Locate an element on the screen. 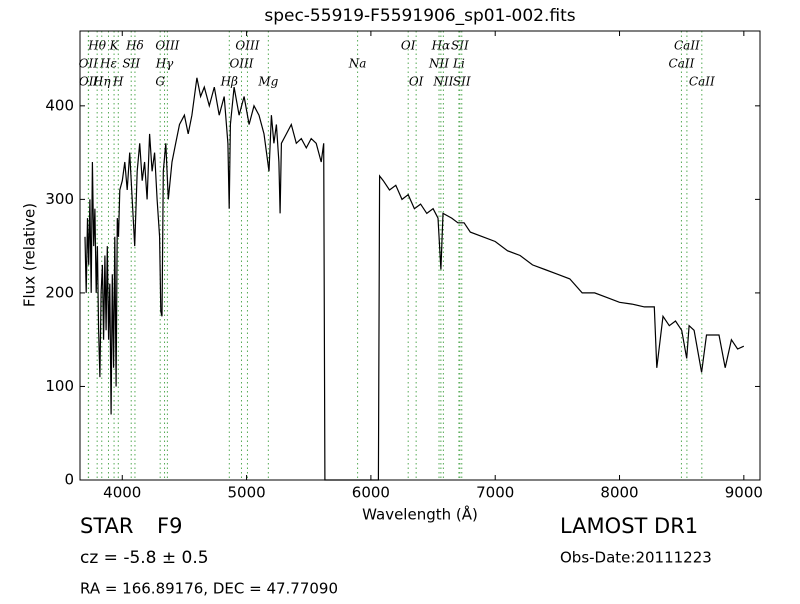 This screenshot has height=604, width=800. spectral-line-label: Hε is located at coordinates (108, 64).